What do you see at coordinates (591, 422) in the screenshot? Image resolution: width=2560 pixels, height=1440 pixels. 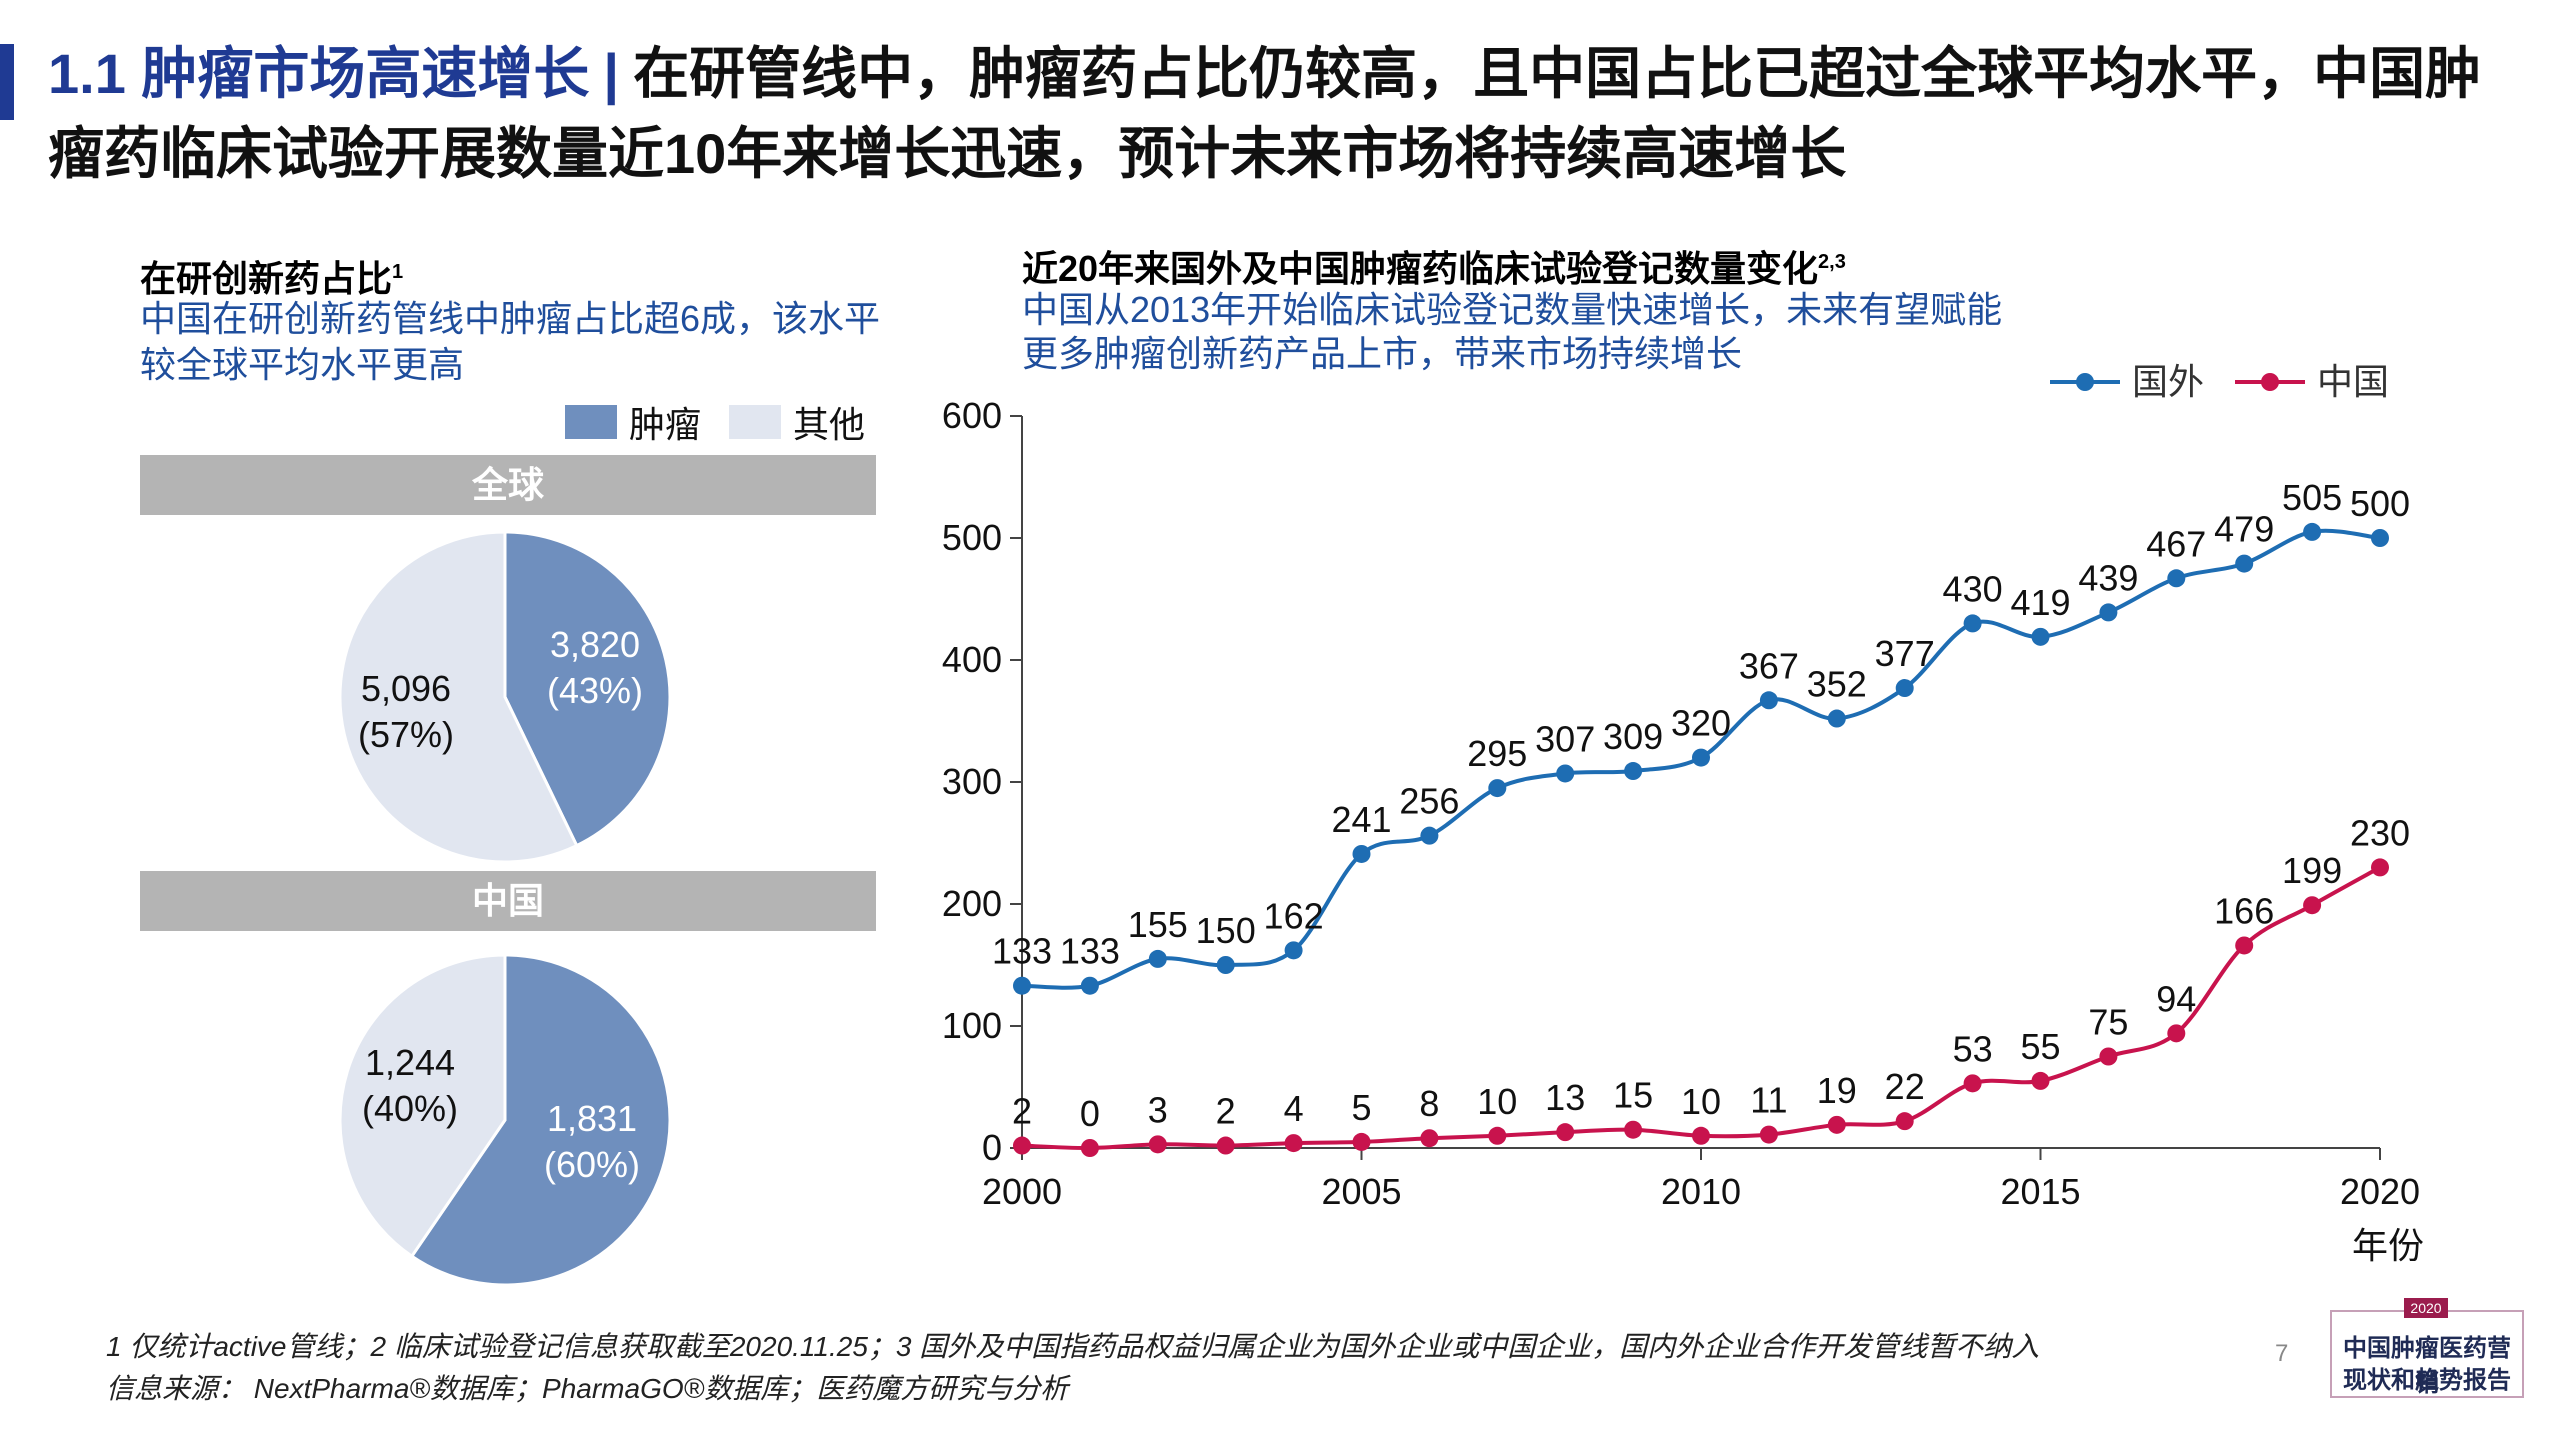 I see `legend-swatch-tumor` at bounding box center [591, 422].